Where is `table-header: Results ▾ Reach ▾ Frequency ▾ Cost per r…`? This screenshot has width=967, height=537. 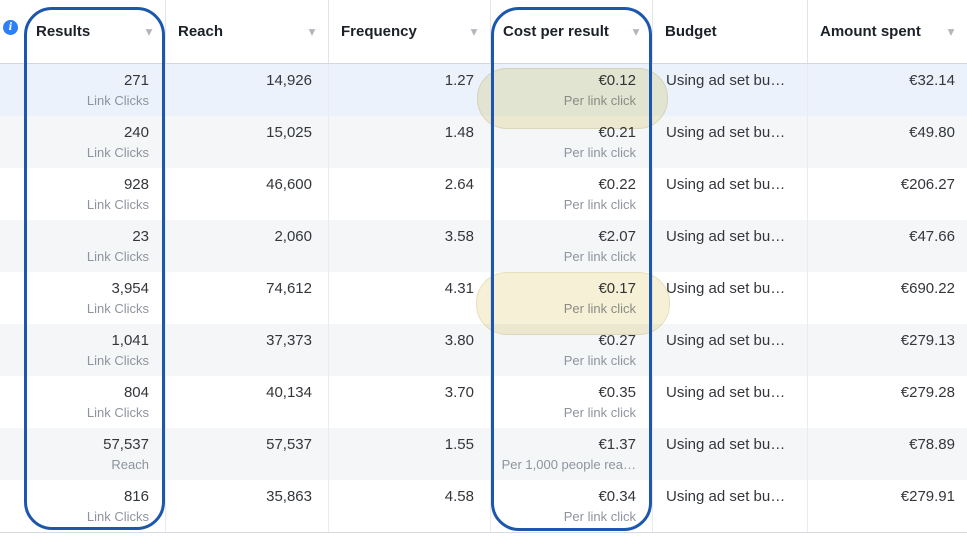 table-header: Results ▾ Reach ▾ Frequency ▾ Cost per r… is located at coordinates (483, 32).